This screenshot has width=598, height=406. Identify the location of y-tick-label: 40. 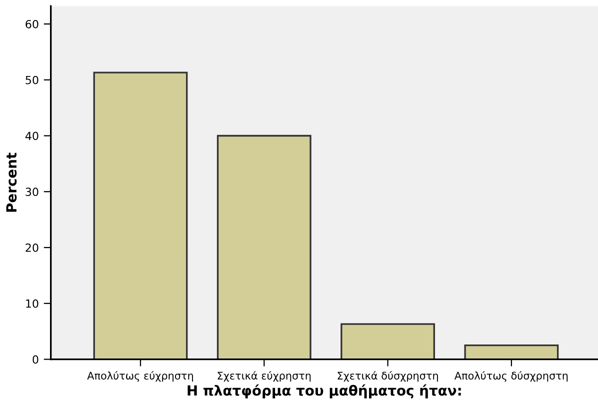
(31, 136).